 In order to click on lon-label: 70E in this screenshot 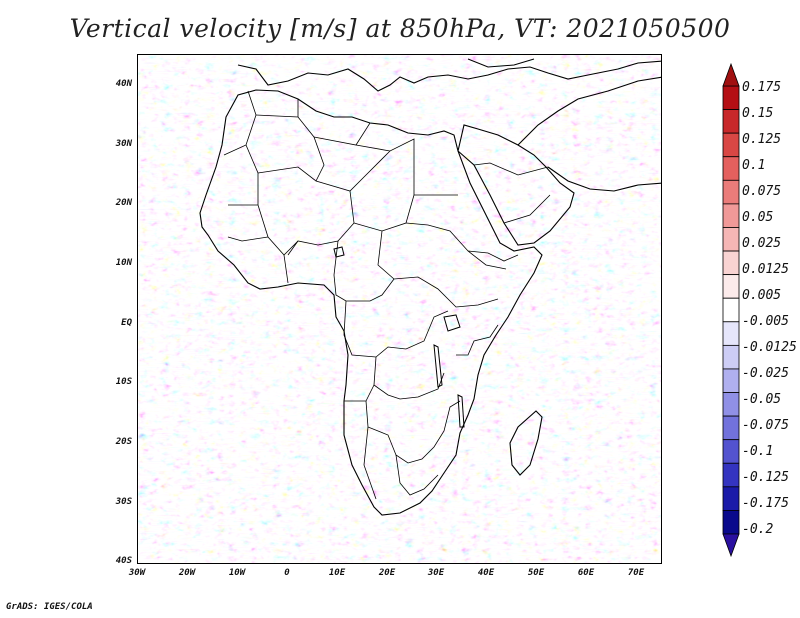, I will do `click(636, 573)`.